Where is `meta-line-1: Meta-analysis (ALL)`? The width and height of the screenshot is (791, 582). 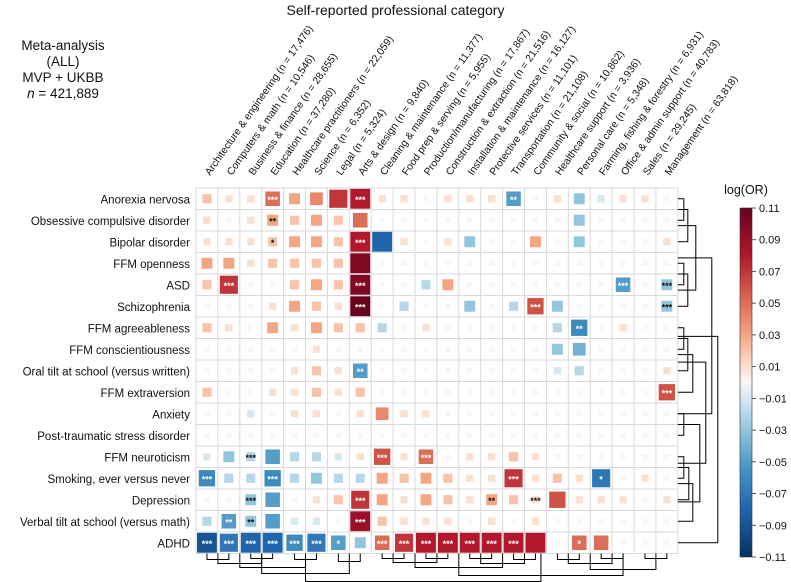
meta-line-1: Meta-analysis (ALL) is located at coordinates (63, 53).